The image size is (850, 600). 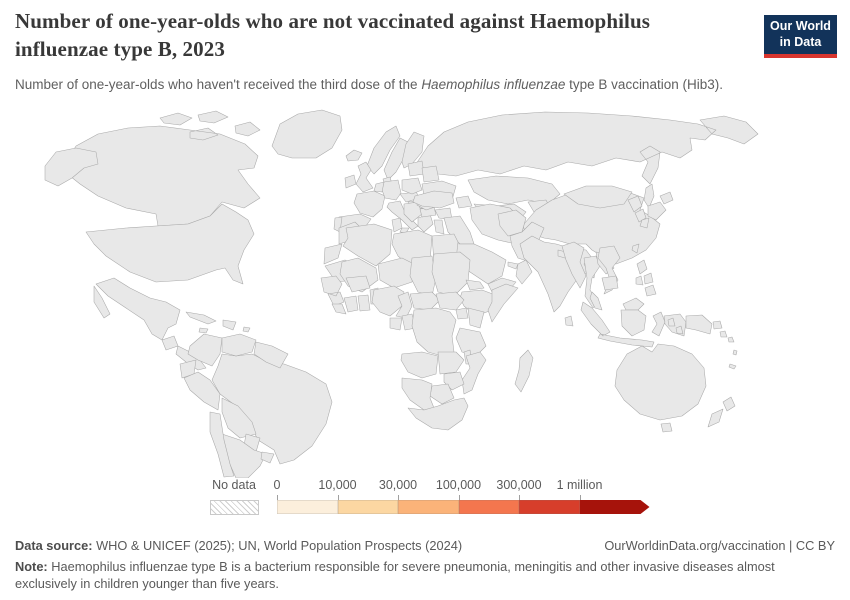 I want to click on country-baltics, so click(x=416, y=168).